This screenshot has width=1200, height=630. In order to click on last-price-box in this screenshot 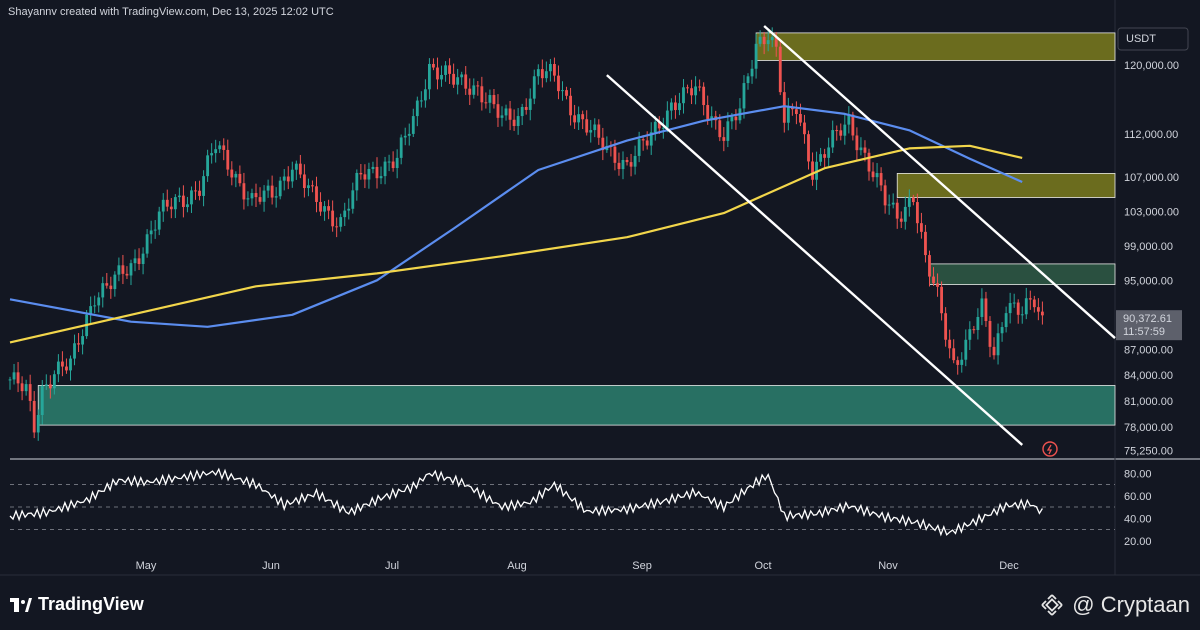, I will do `click(1149, 325)`.